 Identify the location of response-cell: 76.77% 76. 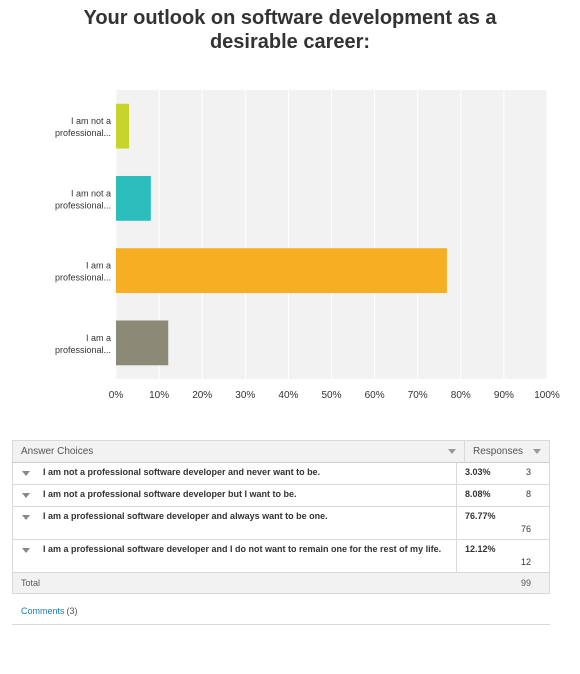
(503, 523).